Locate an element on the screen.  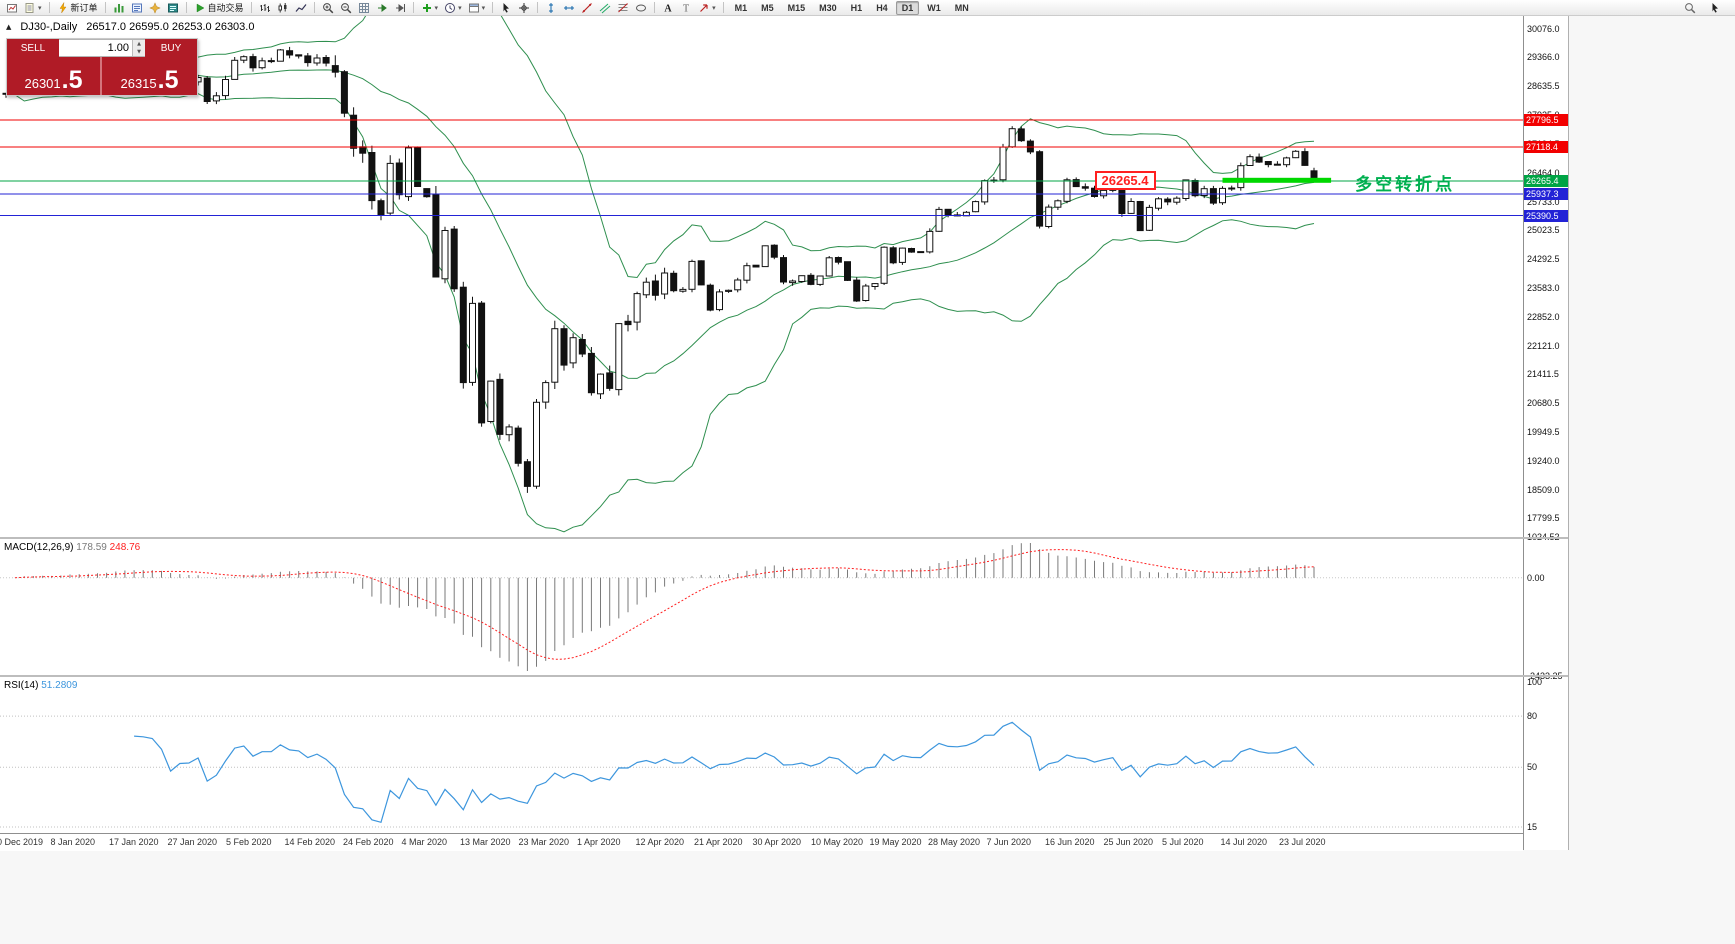
toolbar-navigator-button is located at coordinates (155, 7).